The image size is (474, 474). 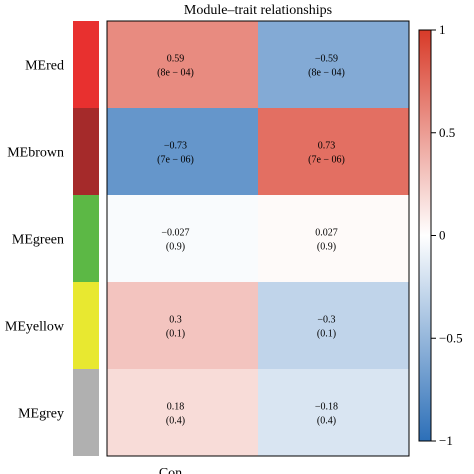 I want to click on cell-correlation: −0.18, so click(x=326, y=407).